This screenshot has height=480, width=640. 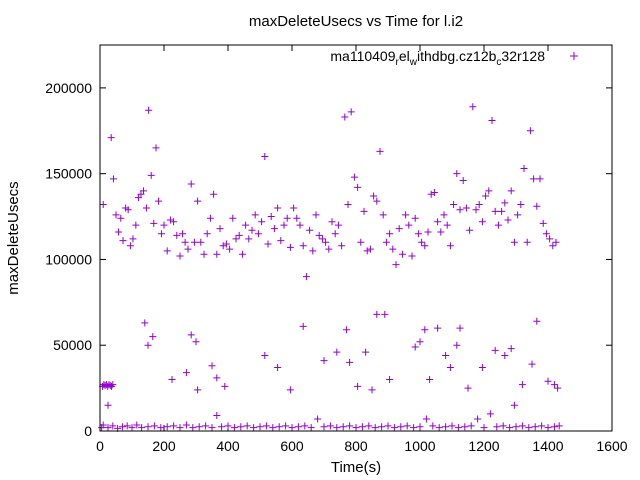 What do you see at coordinates (13, 237) in the screenshot?
I see `y-axis-label: maxDeleteUsecs` at bounding box center [13, 237].